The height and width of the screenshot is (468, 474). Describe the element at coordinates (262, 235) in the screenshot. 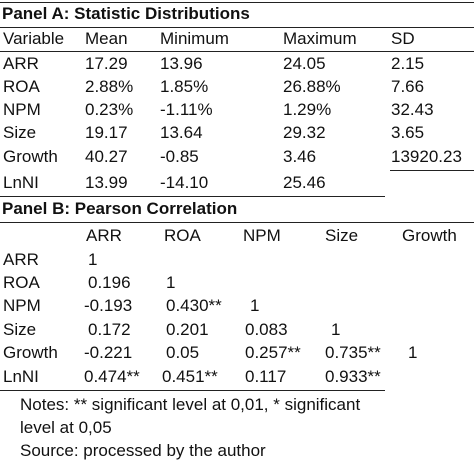

I see `column-header-npm: NPM` at that location.